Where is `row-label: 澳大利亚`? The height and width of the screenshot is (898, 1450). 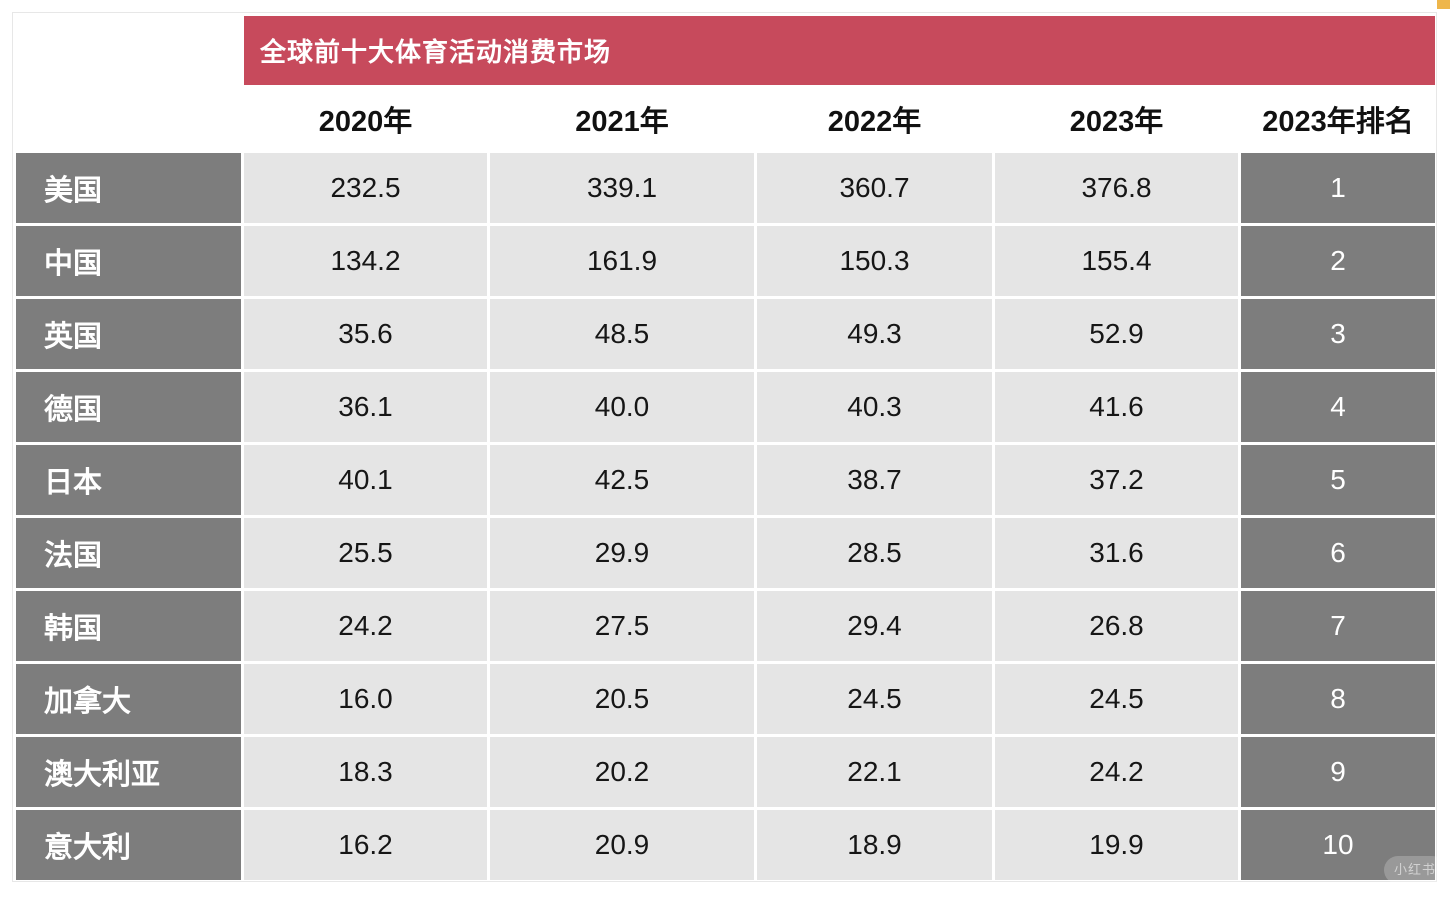
row-label: 澳大利亚 is located at coordinates (128, 772).